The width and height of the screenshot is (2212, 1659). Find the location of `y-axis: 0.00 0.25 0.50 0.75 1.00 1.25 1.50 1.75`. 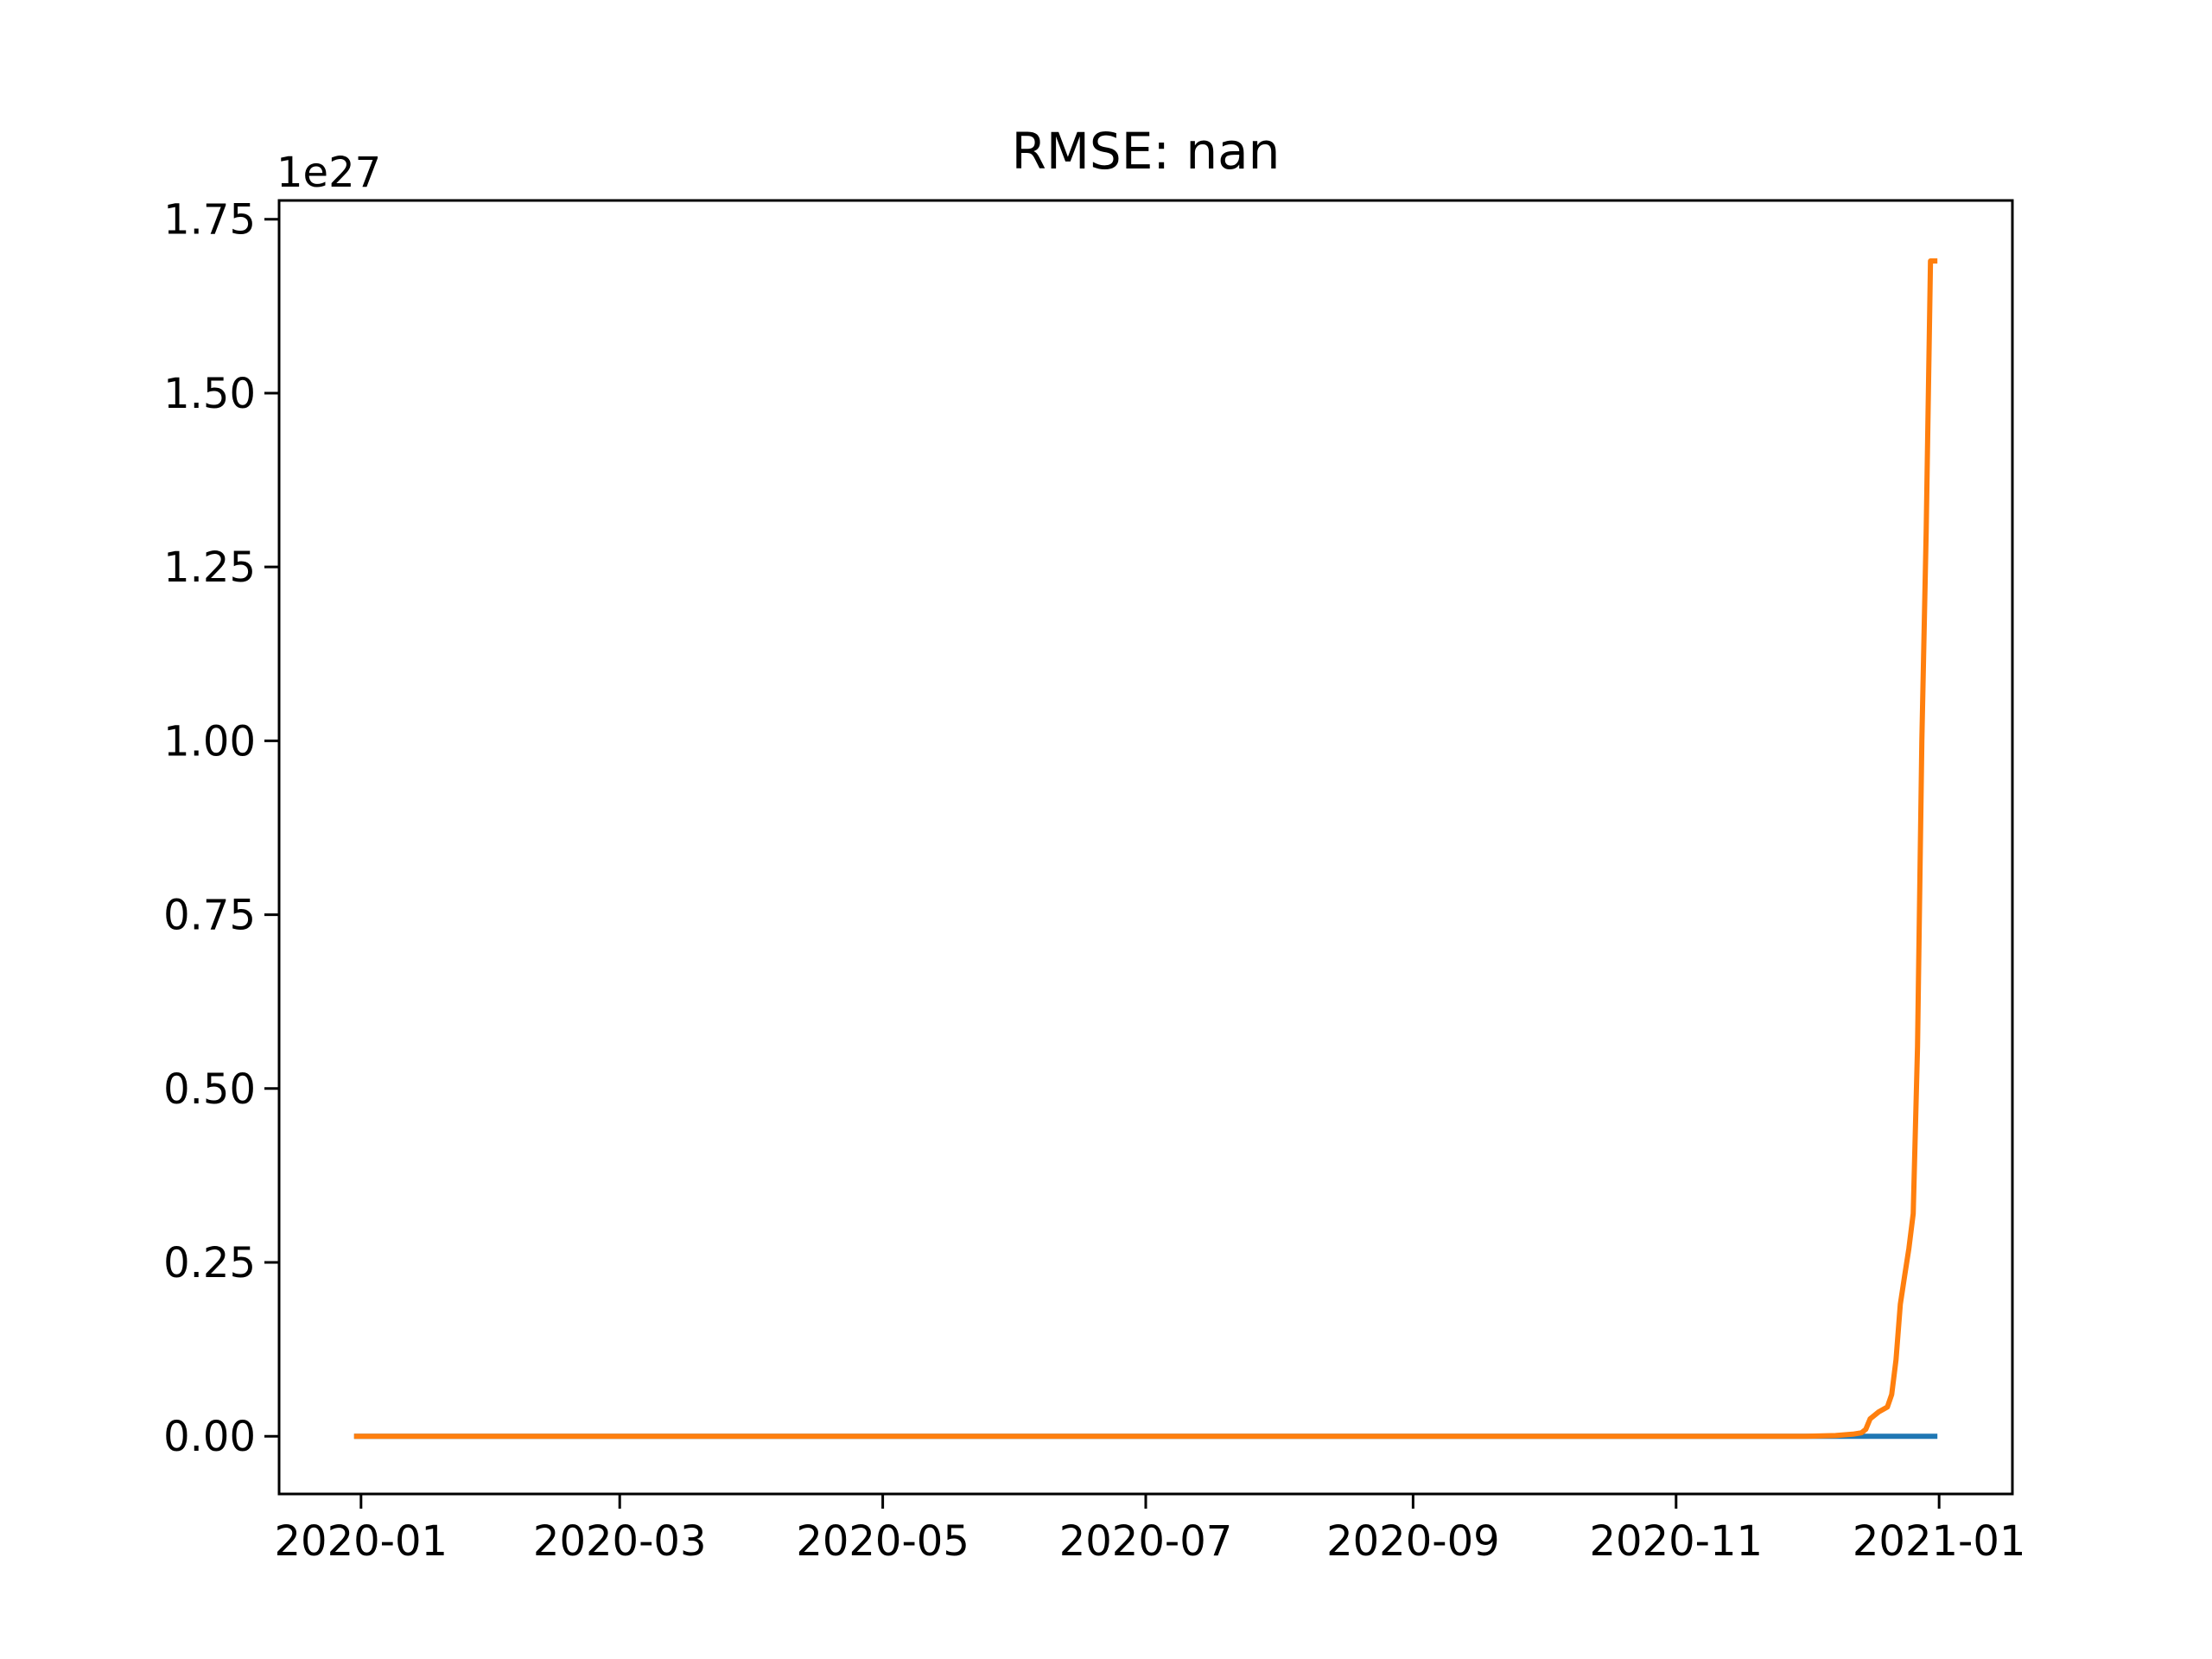

y-axis: 0.00 0.25 0.50 0.75 1.00 1.25 1.50 1.75 is located at coordinates (221, 828).